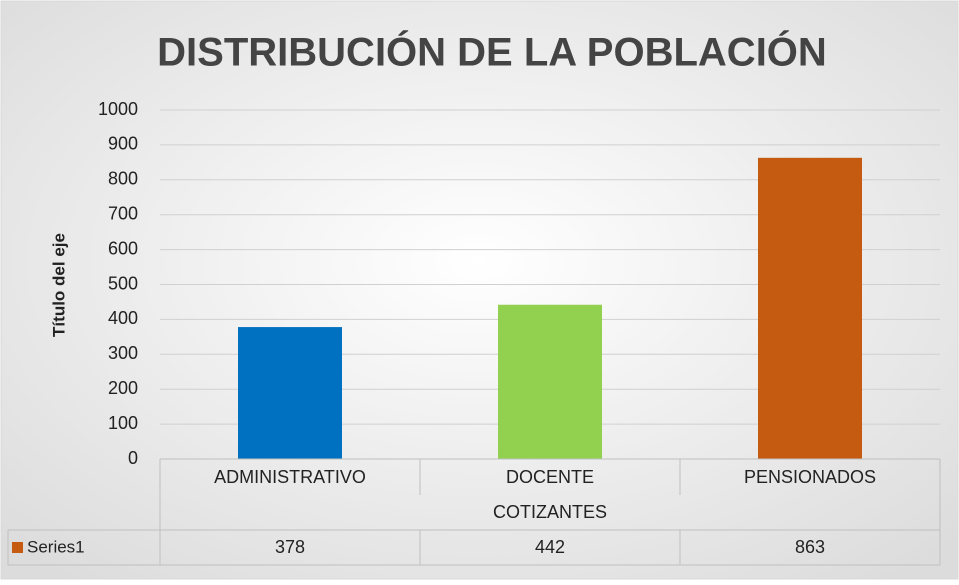 The height and width of the screenshot is (585, 959). I want to click on y-tick-label: 200, so click(123, 388).